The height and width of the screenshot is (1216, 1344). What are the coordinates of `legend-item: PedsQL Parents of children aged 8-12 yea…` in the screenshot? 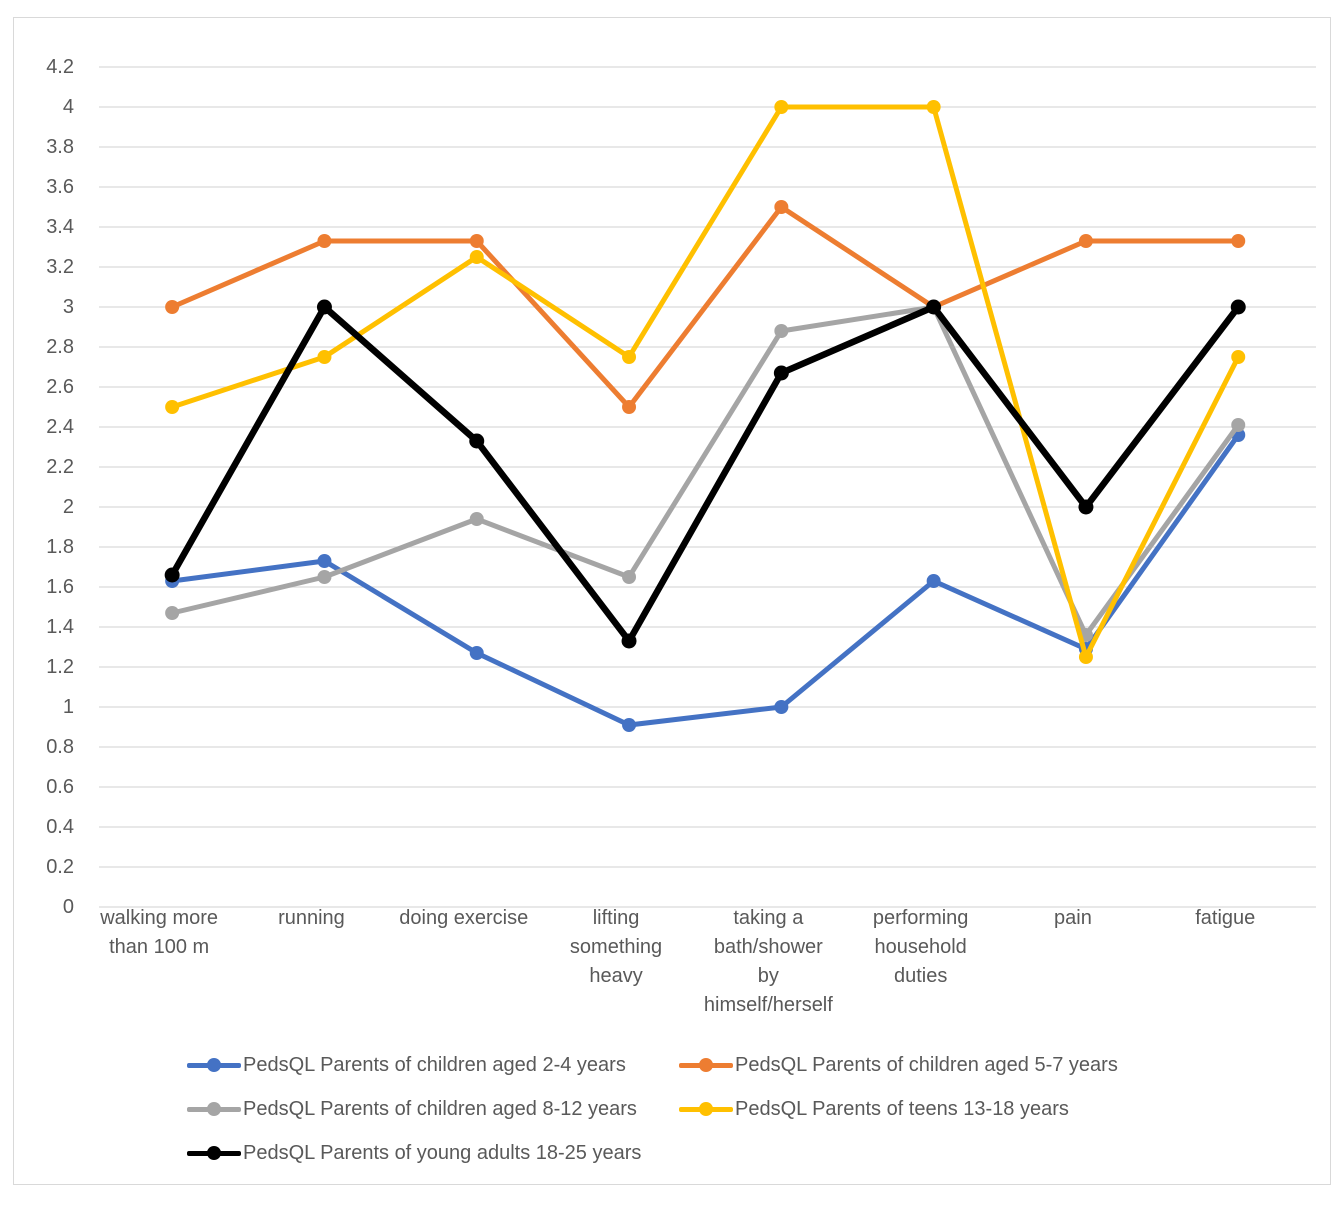 It's located at (412, 1109).